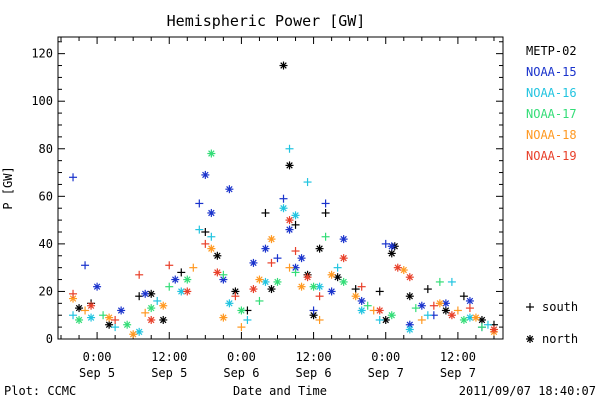 The image size is (600, 400). What do you see at coordinates (458, 373) in the screenshot?
I see `x-tick-date: Sep 7` at bounding box center [458, 373].